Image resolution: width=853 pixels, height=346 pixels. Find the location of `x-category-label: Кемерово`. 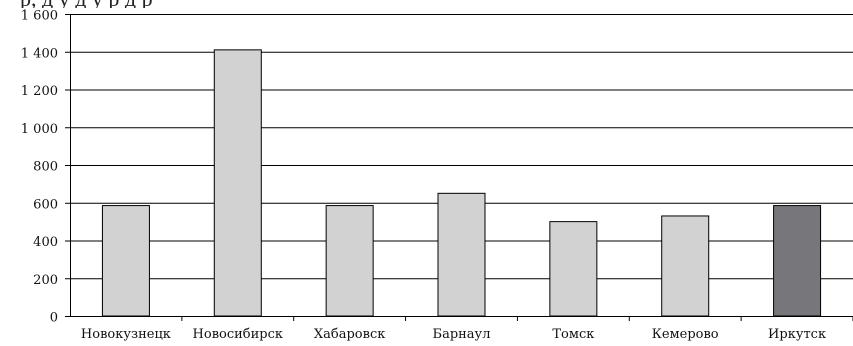

x-category-label: Кемерово is located at coordinates (685, 334).